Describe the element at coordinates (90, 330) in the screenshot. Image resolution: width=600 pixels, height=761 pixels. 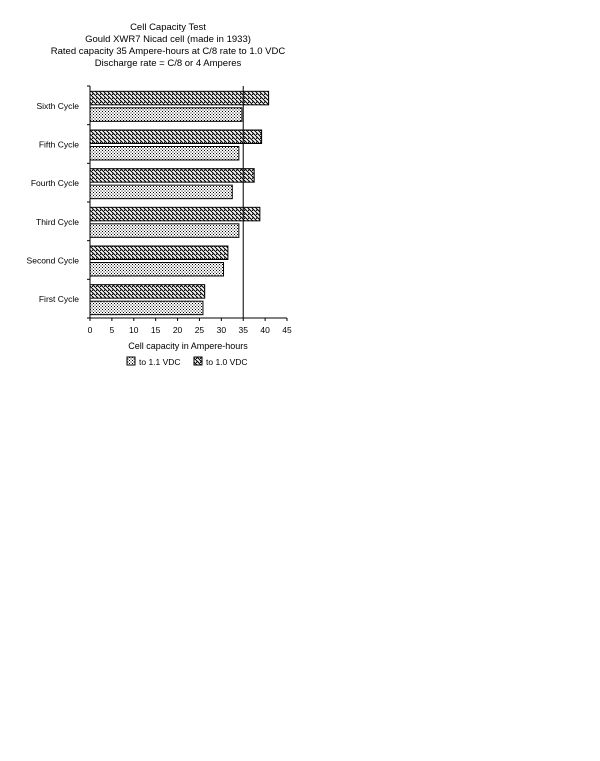
I see `x-tick-label: 0` at that location.